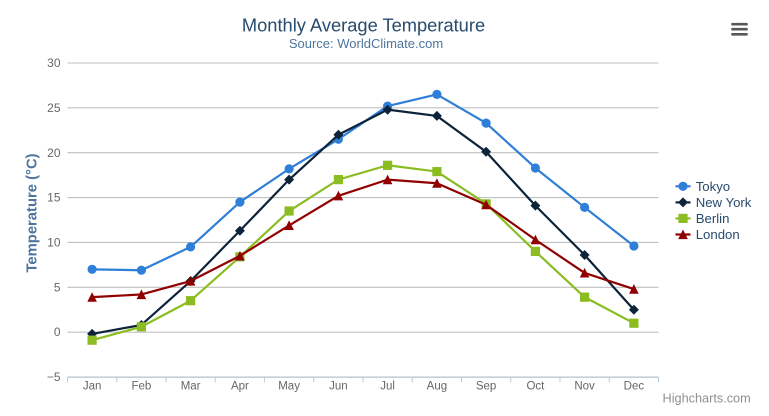 Image resolution: width=769 pixels, height=416 pixels. What do you see at coordinates (54, 153) in the screenshot?
I see `svg-text: 20` at bounding box center [54, 153].